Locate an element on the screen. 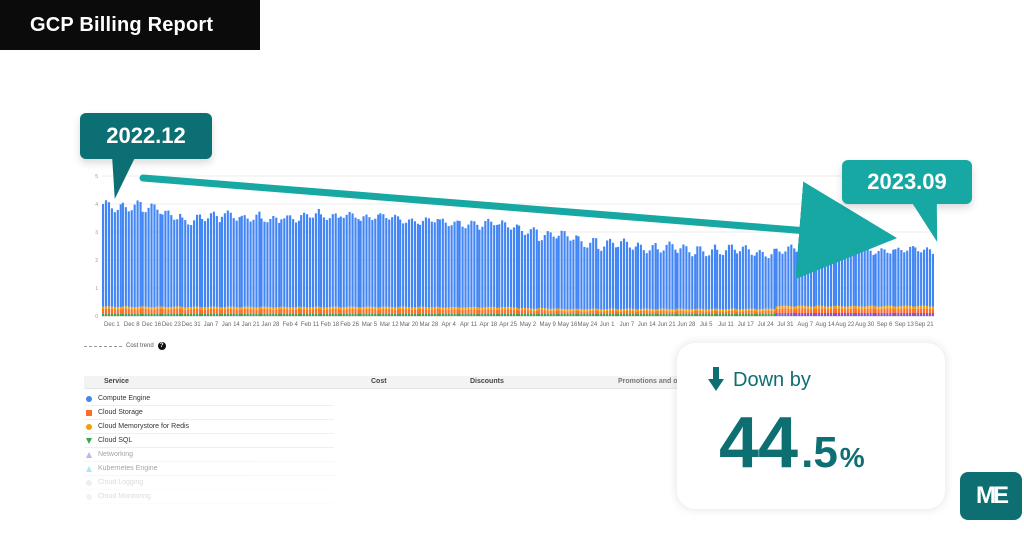  table-row: Compute Engine is located at coordinates (209, 399).